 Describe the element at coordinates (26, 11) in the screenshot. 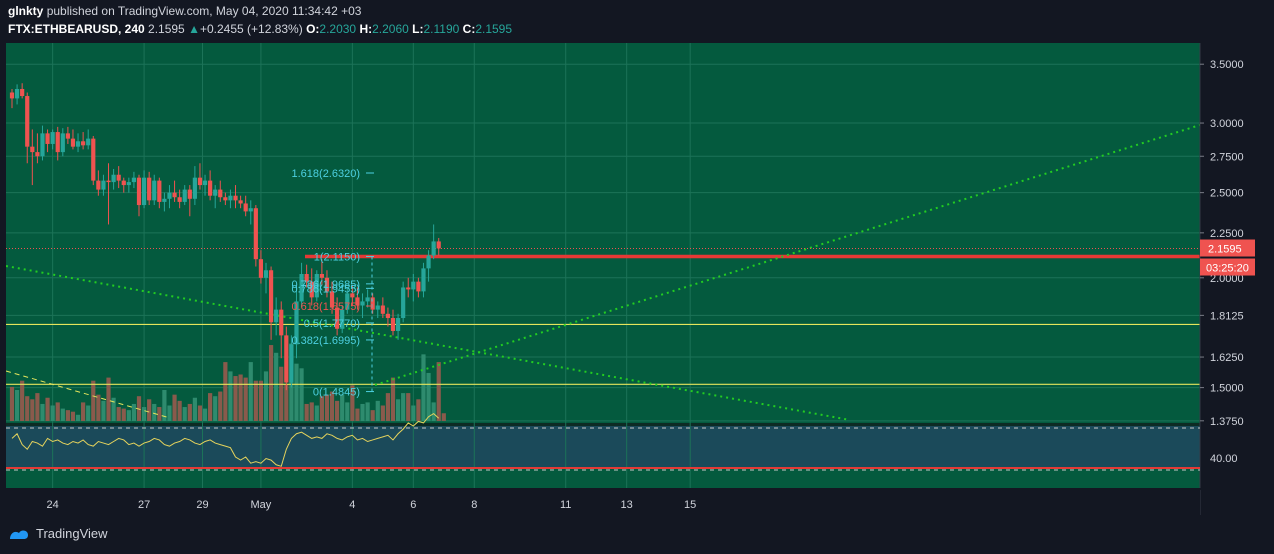

I see `author-name: glnkty` at that location.